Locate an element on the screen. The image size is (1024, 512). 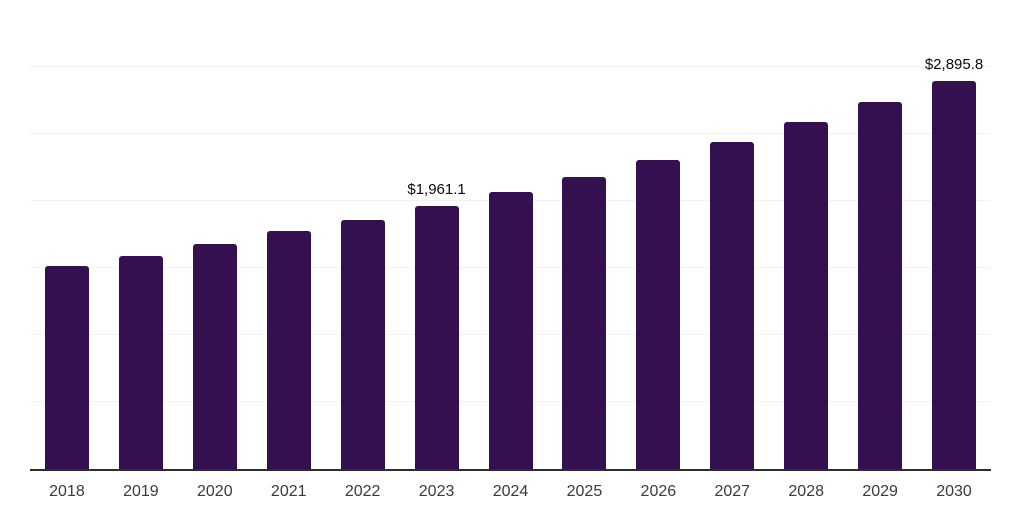
x-axis-tick-label: 2028 is located at coordinates (806, 491).